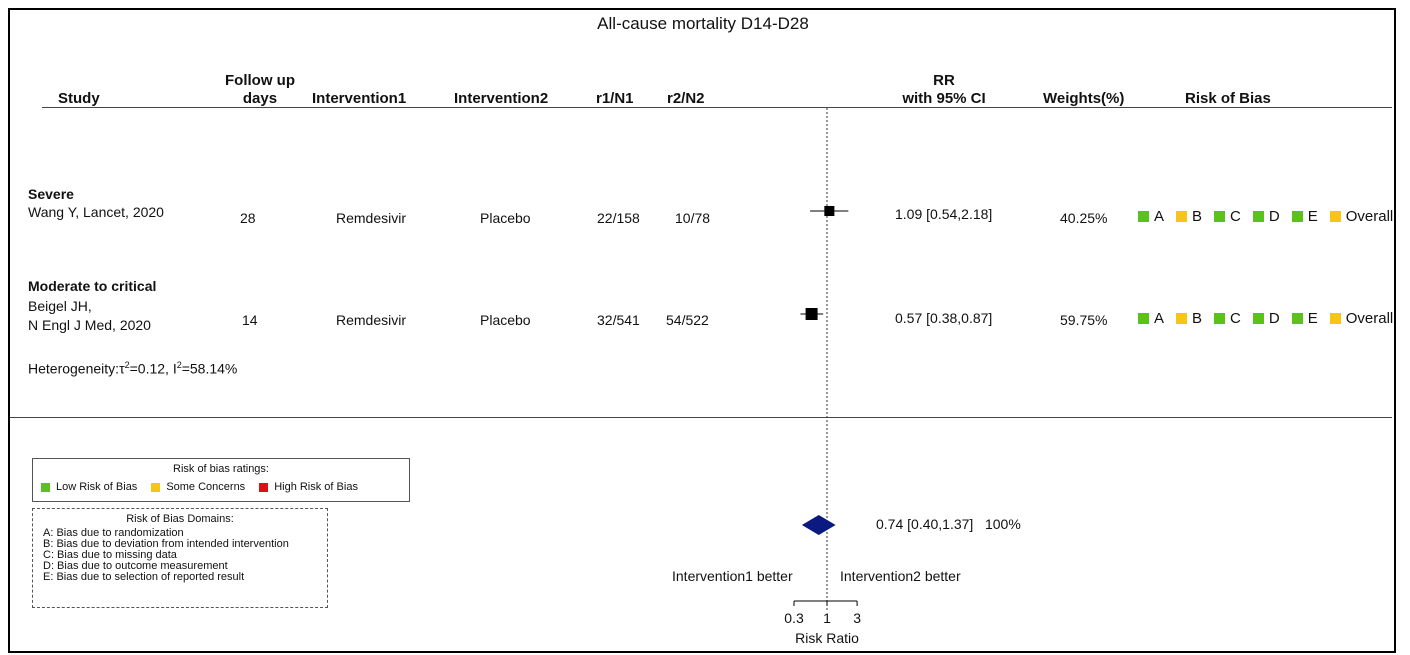 The width and height of the screenshot is (1410, 655). I want to click on study-name: Wang Y, Lancet, 2020, so click(96, 212).